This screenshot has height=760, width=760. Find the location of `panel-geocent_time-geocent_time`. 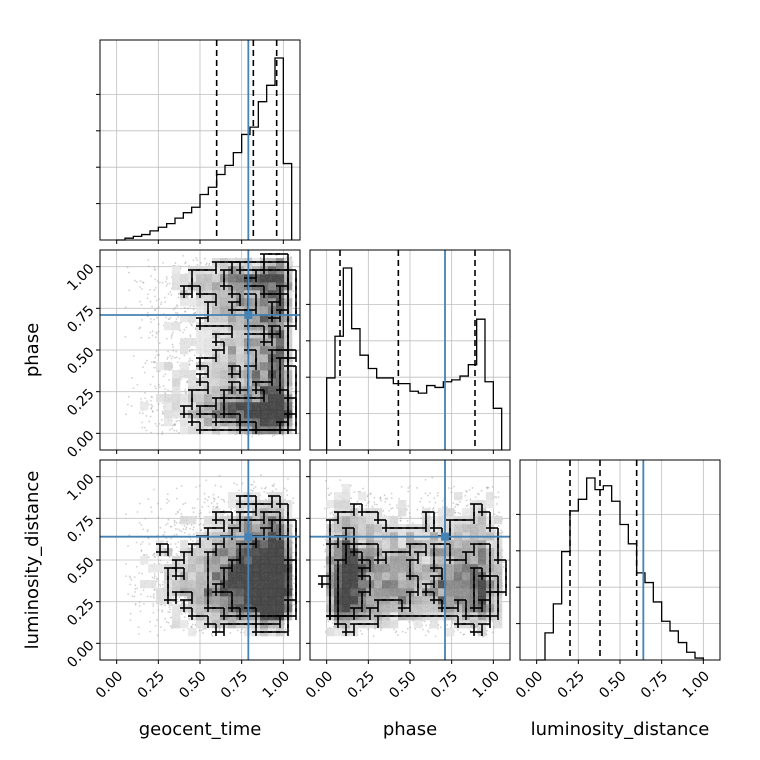

panel-geocent_time-geocent_time is located at coordinates (200, 140).